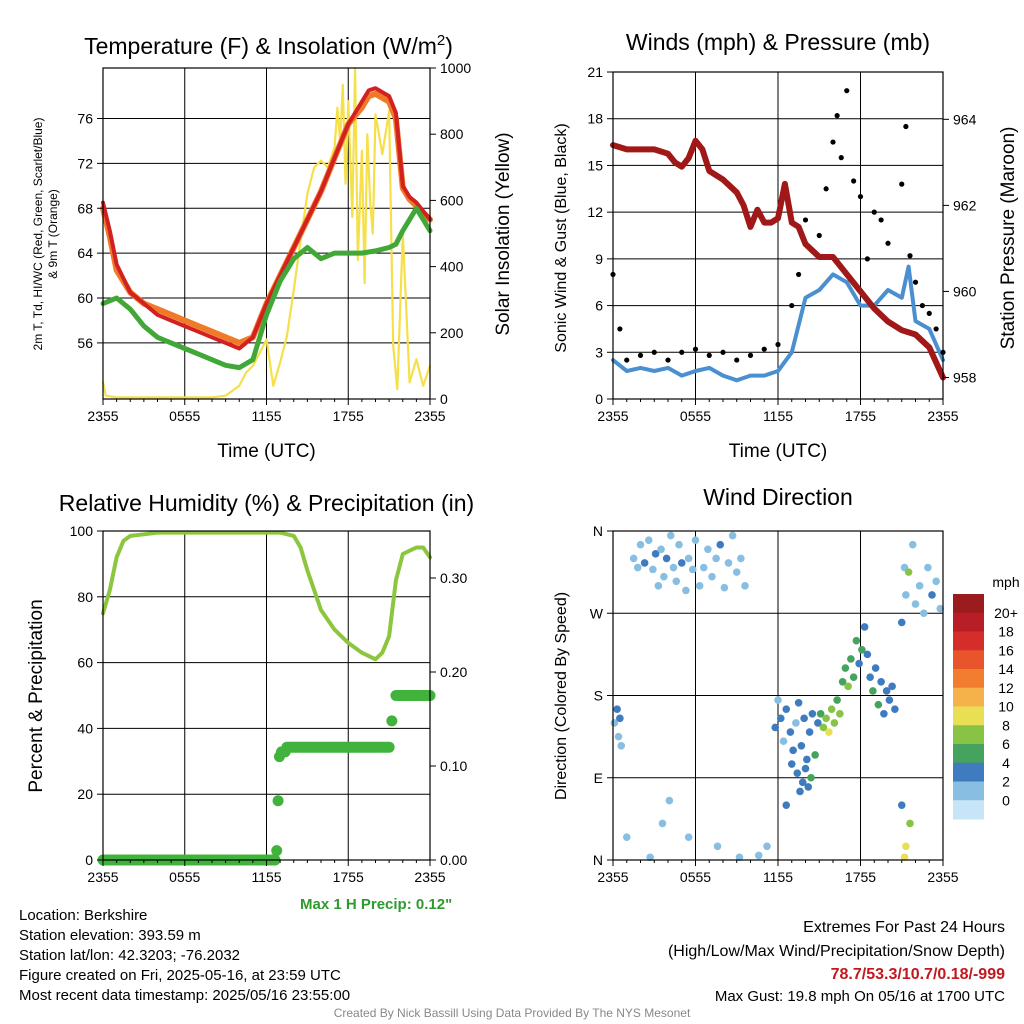 This screenshot has width=1024, height=1024. I want to click on y2-tick-label: 0.10, so click(453, 766).